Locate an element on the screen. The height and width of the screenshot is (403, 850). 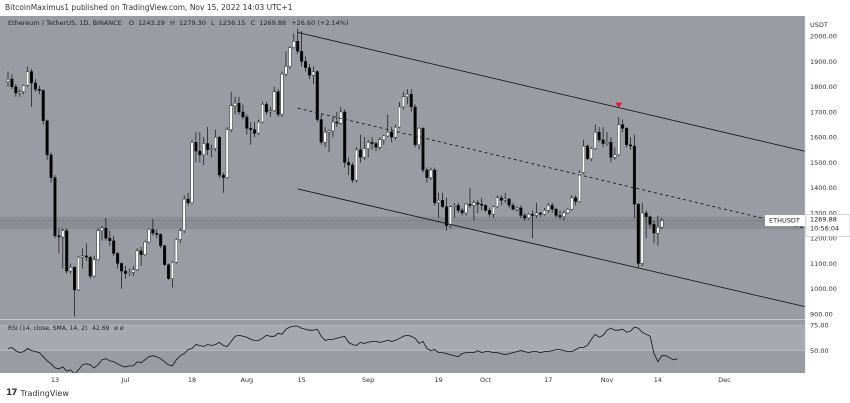
time-tick-label: Oct is located at coordinates (486, 380).